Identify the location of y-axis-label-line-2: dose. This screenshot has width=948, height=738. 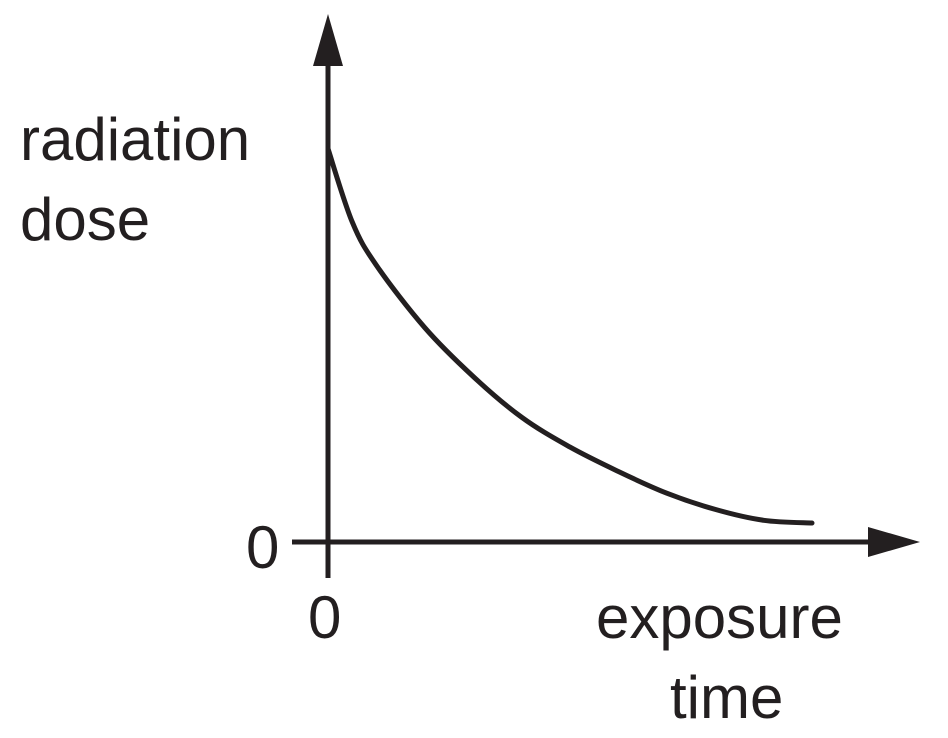
(85, 219).